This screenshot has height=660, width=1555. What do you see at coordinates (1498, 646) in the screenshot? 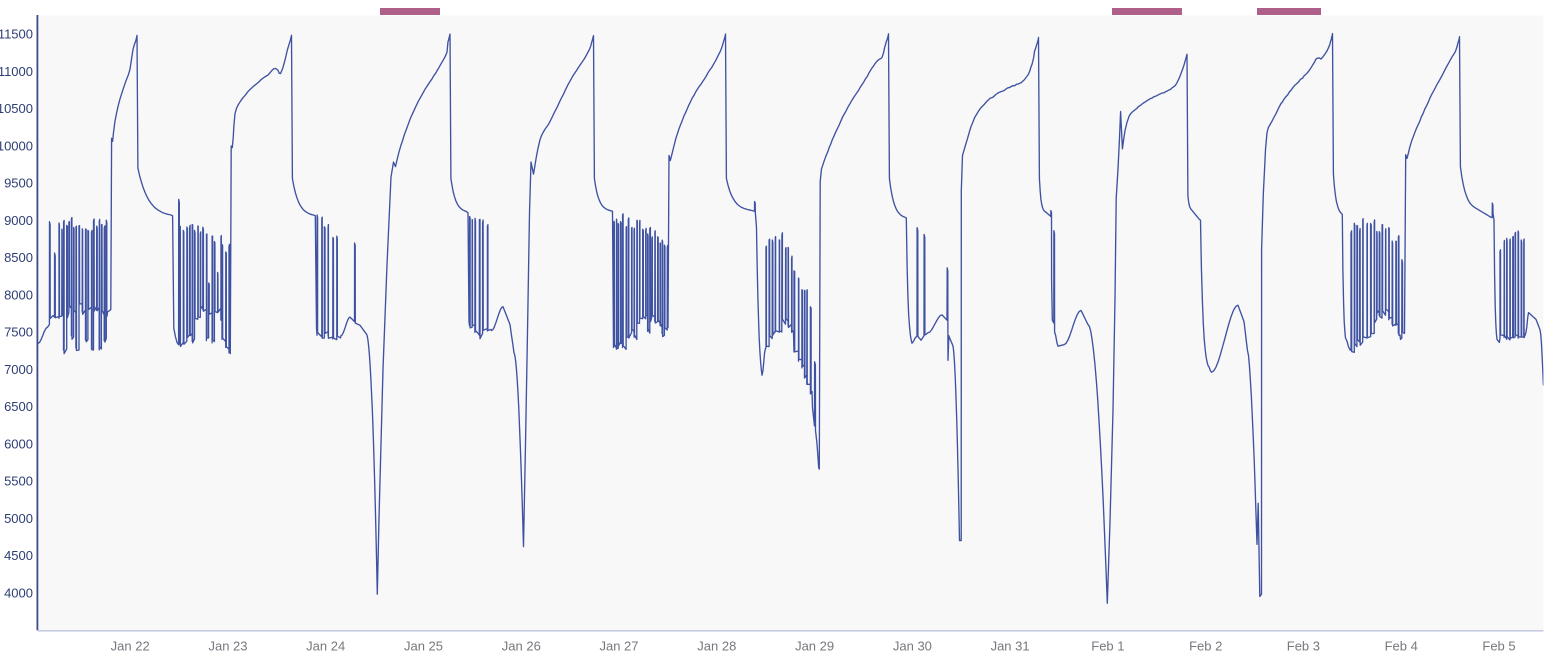
I see `svg-text: Feb 5` at bounding box center [1498, 646].